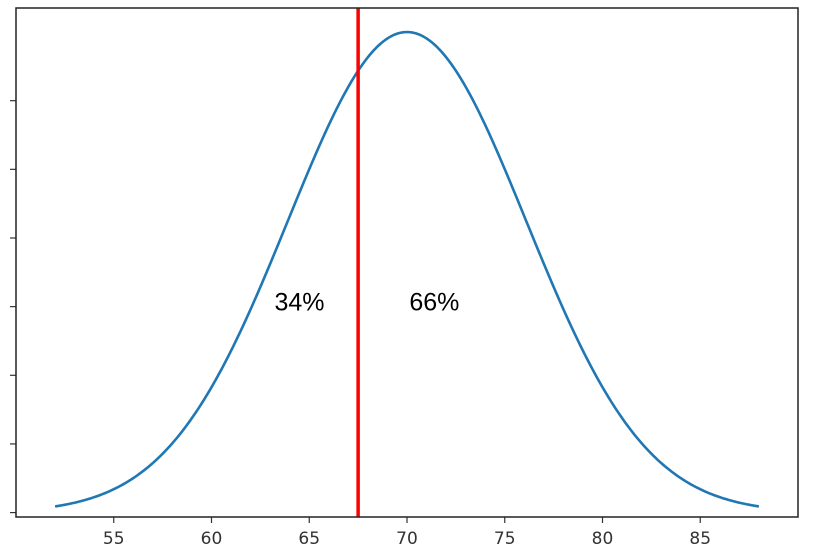 This screenshot has width=814, height=555. Describe the element at coordinates (309, 539) in the screenshot. I see `x-tick-label: 65` at that location.